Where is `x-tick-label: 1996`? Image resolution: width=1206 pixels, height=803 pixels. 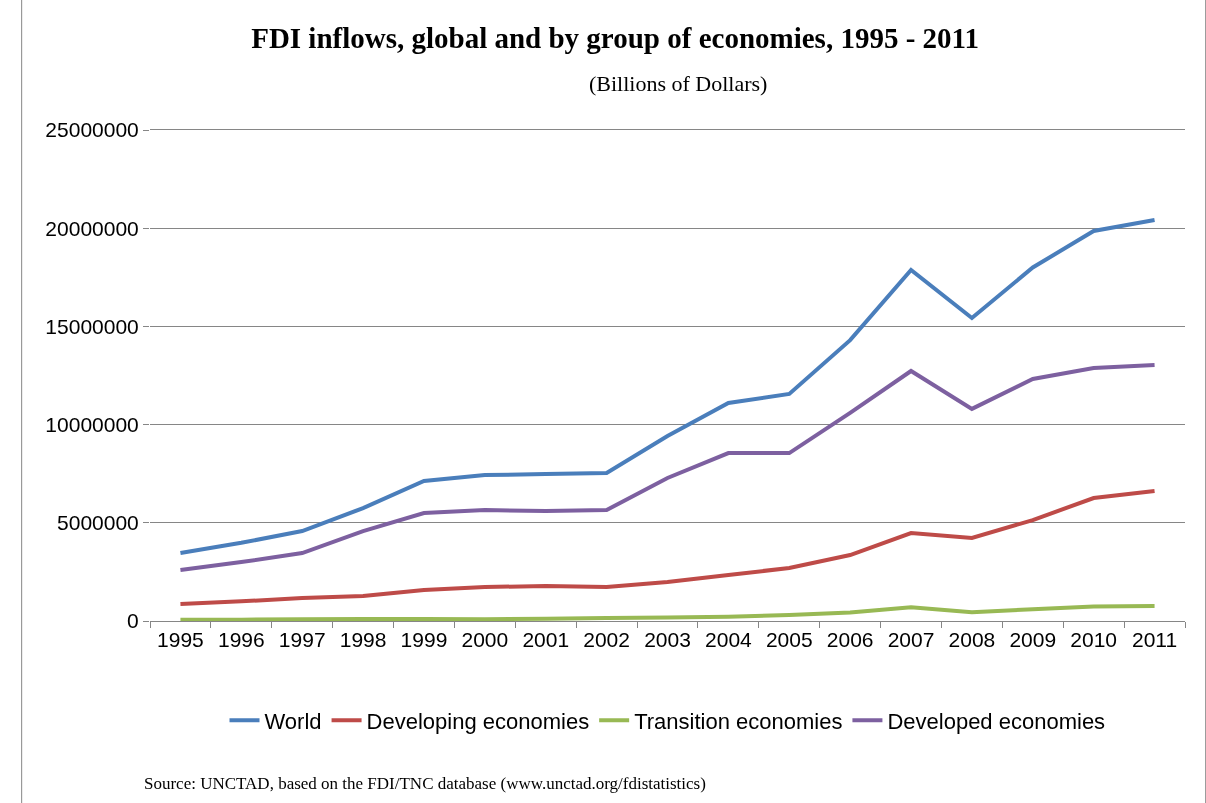
x-tick-label: 1996 is located at coordinates (241, 640).